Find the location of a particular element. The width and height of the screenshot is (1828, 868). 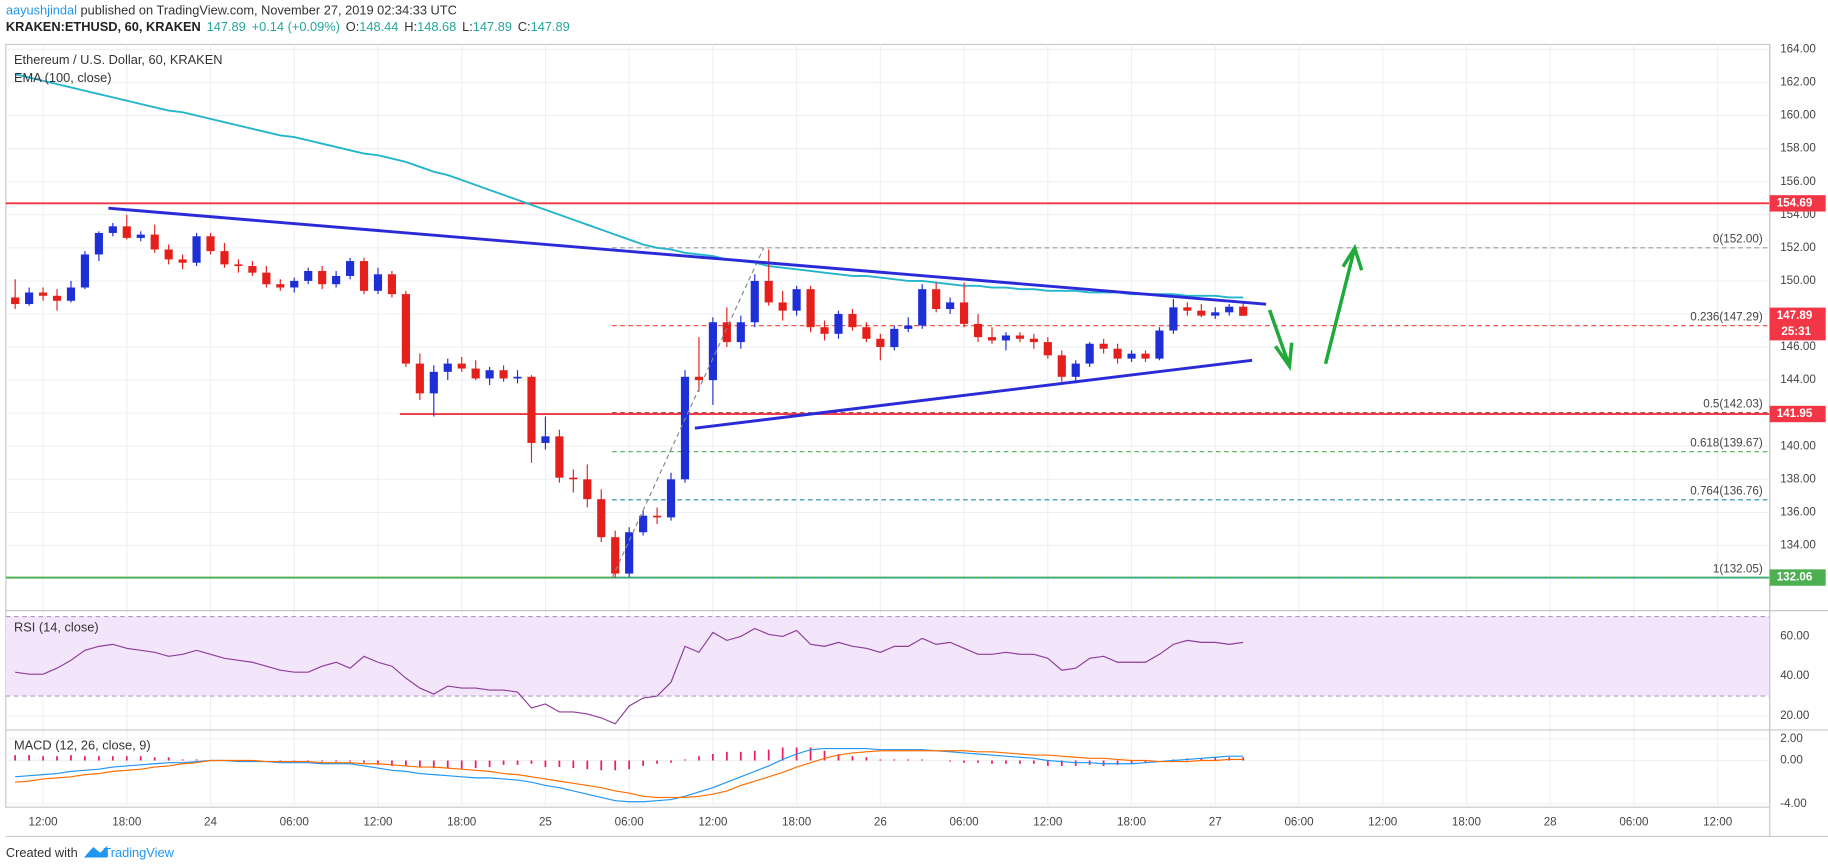

ohlc-value: 148.44 is located at coordinates (378, 26).